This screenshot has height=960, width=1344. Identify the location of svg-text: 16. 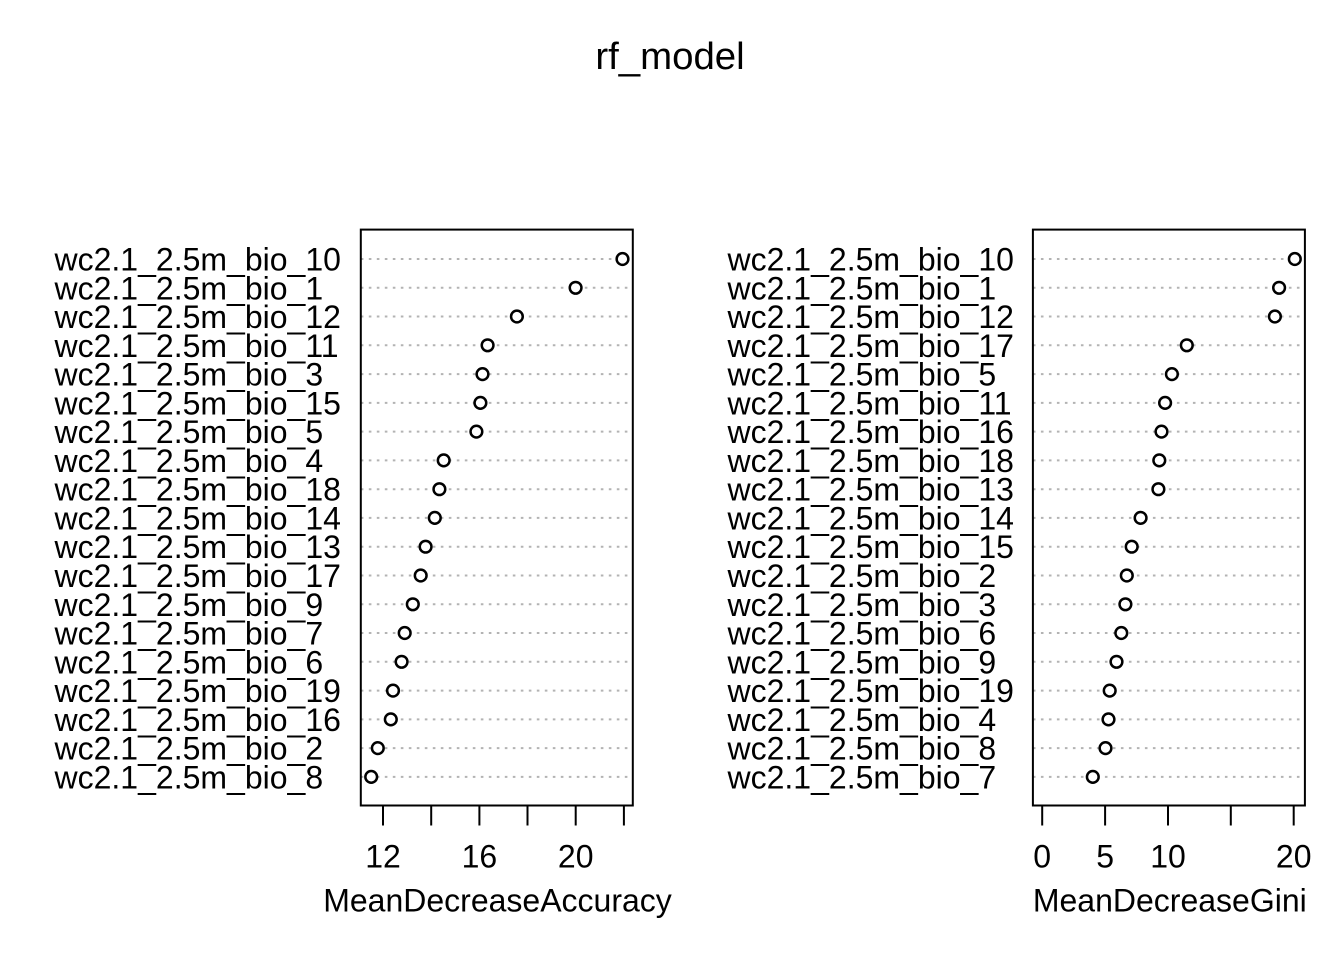
(480, 857).